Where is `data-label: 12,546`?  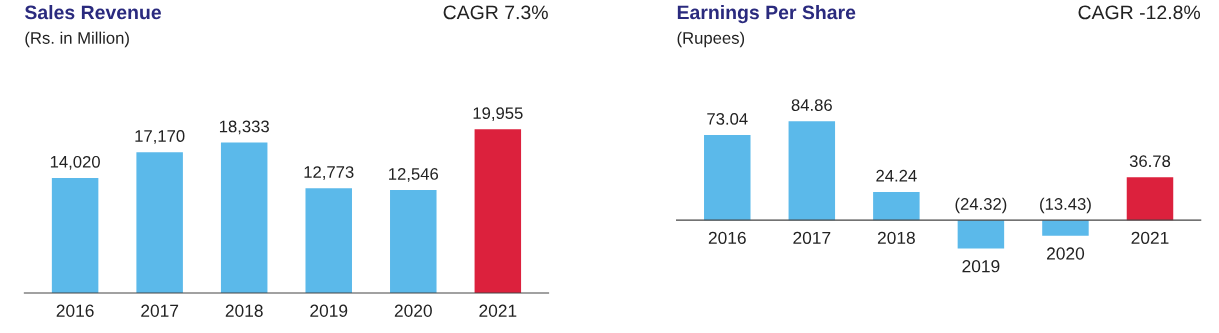 data-label: 12,546 is located at coordinates (414, 175).